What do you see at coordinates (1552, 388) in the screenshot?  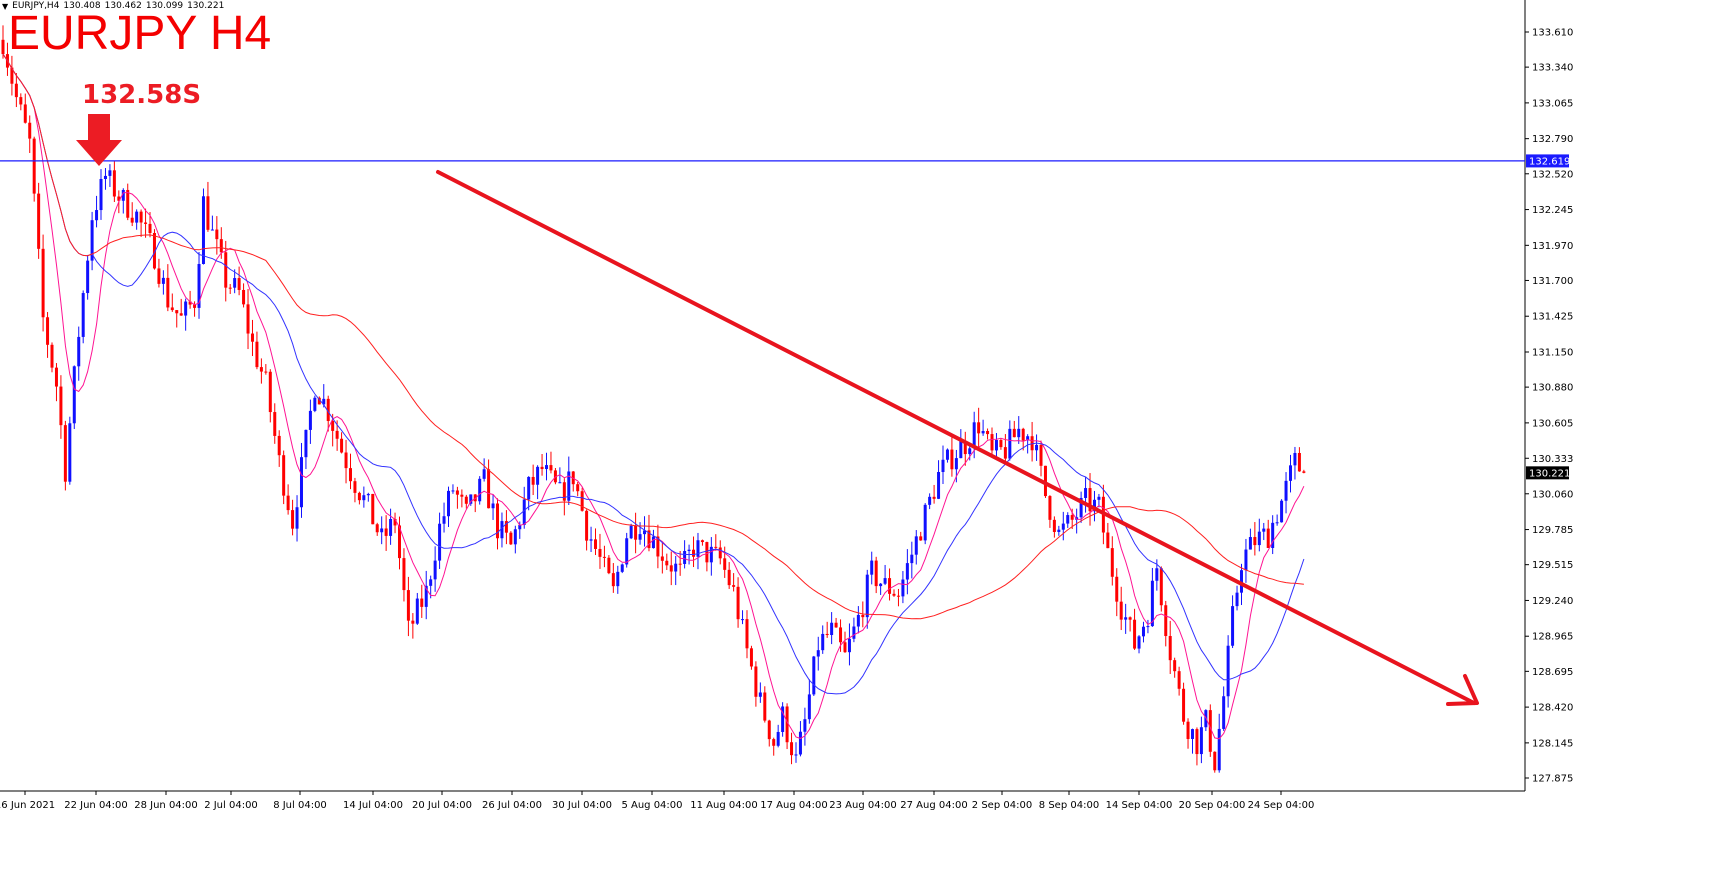 I see `price-tick-label: 130.880` at bounding box center [1552, 388].